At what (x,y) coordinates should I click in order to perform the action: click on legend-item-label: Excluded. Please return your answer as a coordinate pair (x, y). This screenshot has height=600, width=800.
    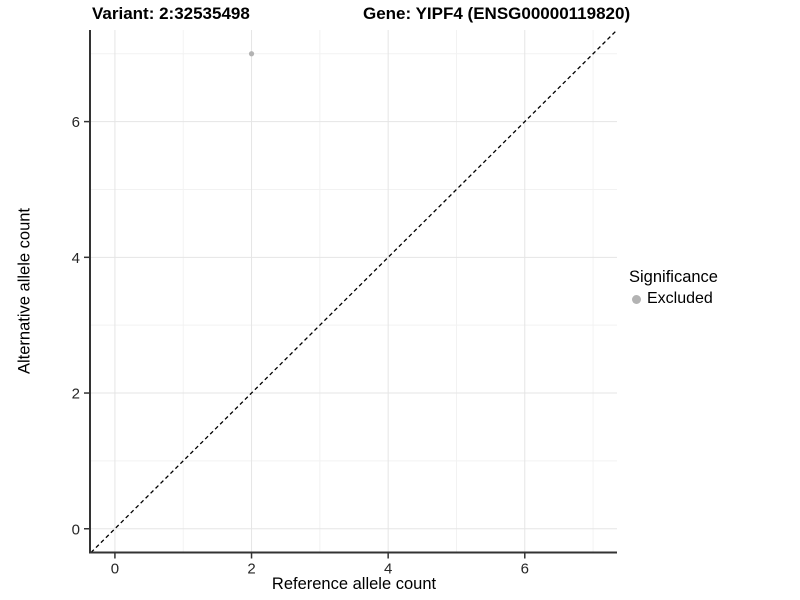
    Looking at the image, I should click on (680, 298).